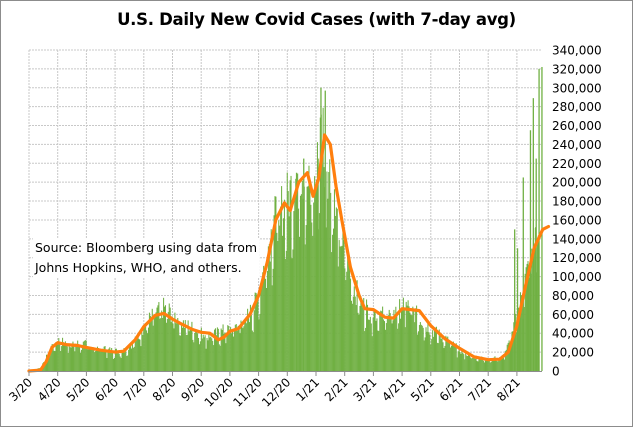 Image resolution: width=633 pixels, height=427 pixels. Describe the element at coordinates (273, 373) in the screenshot. I see `x-axis-ticks` at that location.